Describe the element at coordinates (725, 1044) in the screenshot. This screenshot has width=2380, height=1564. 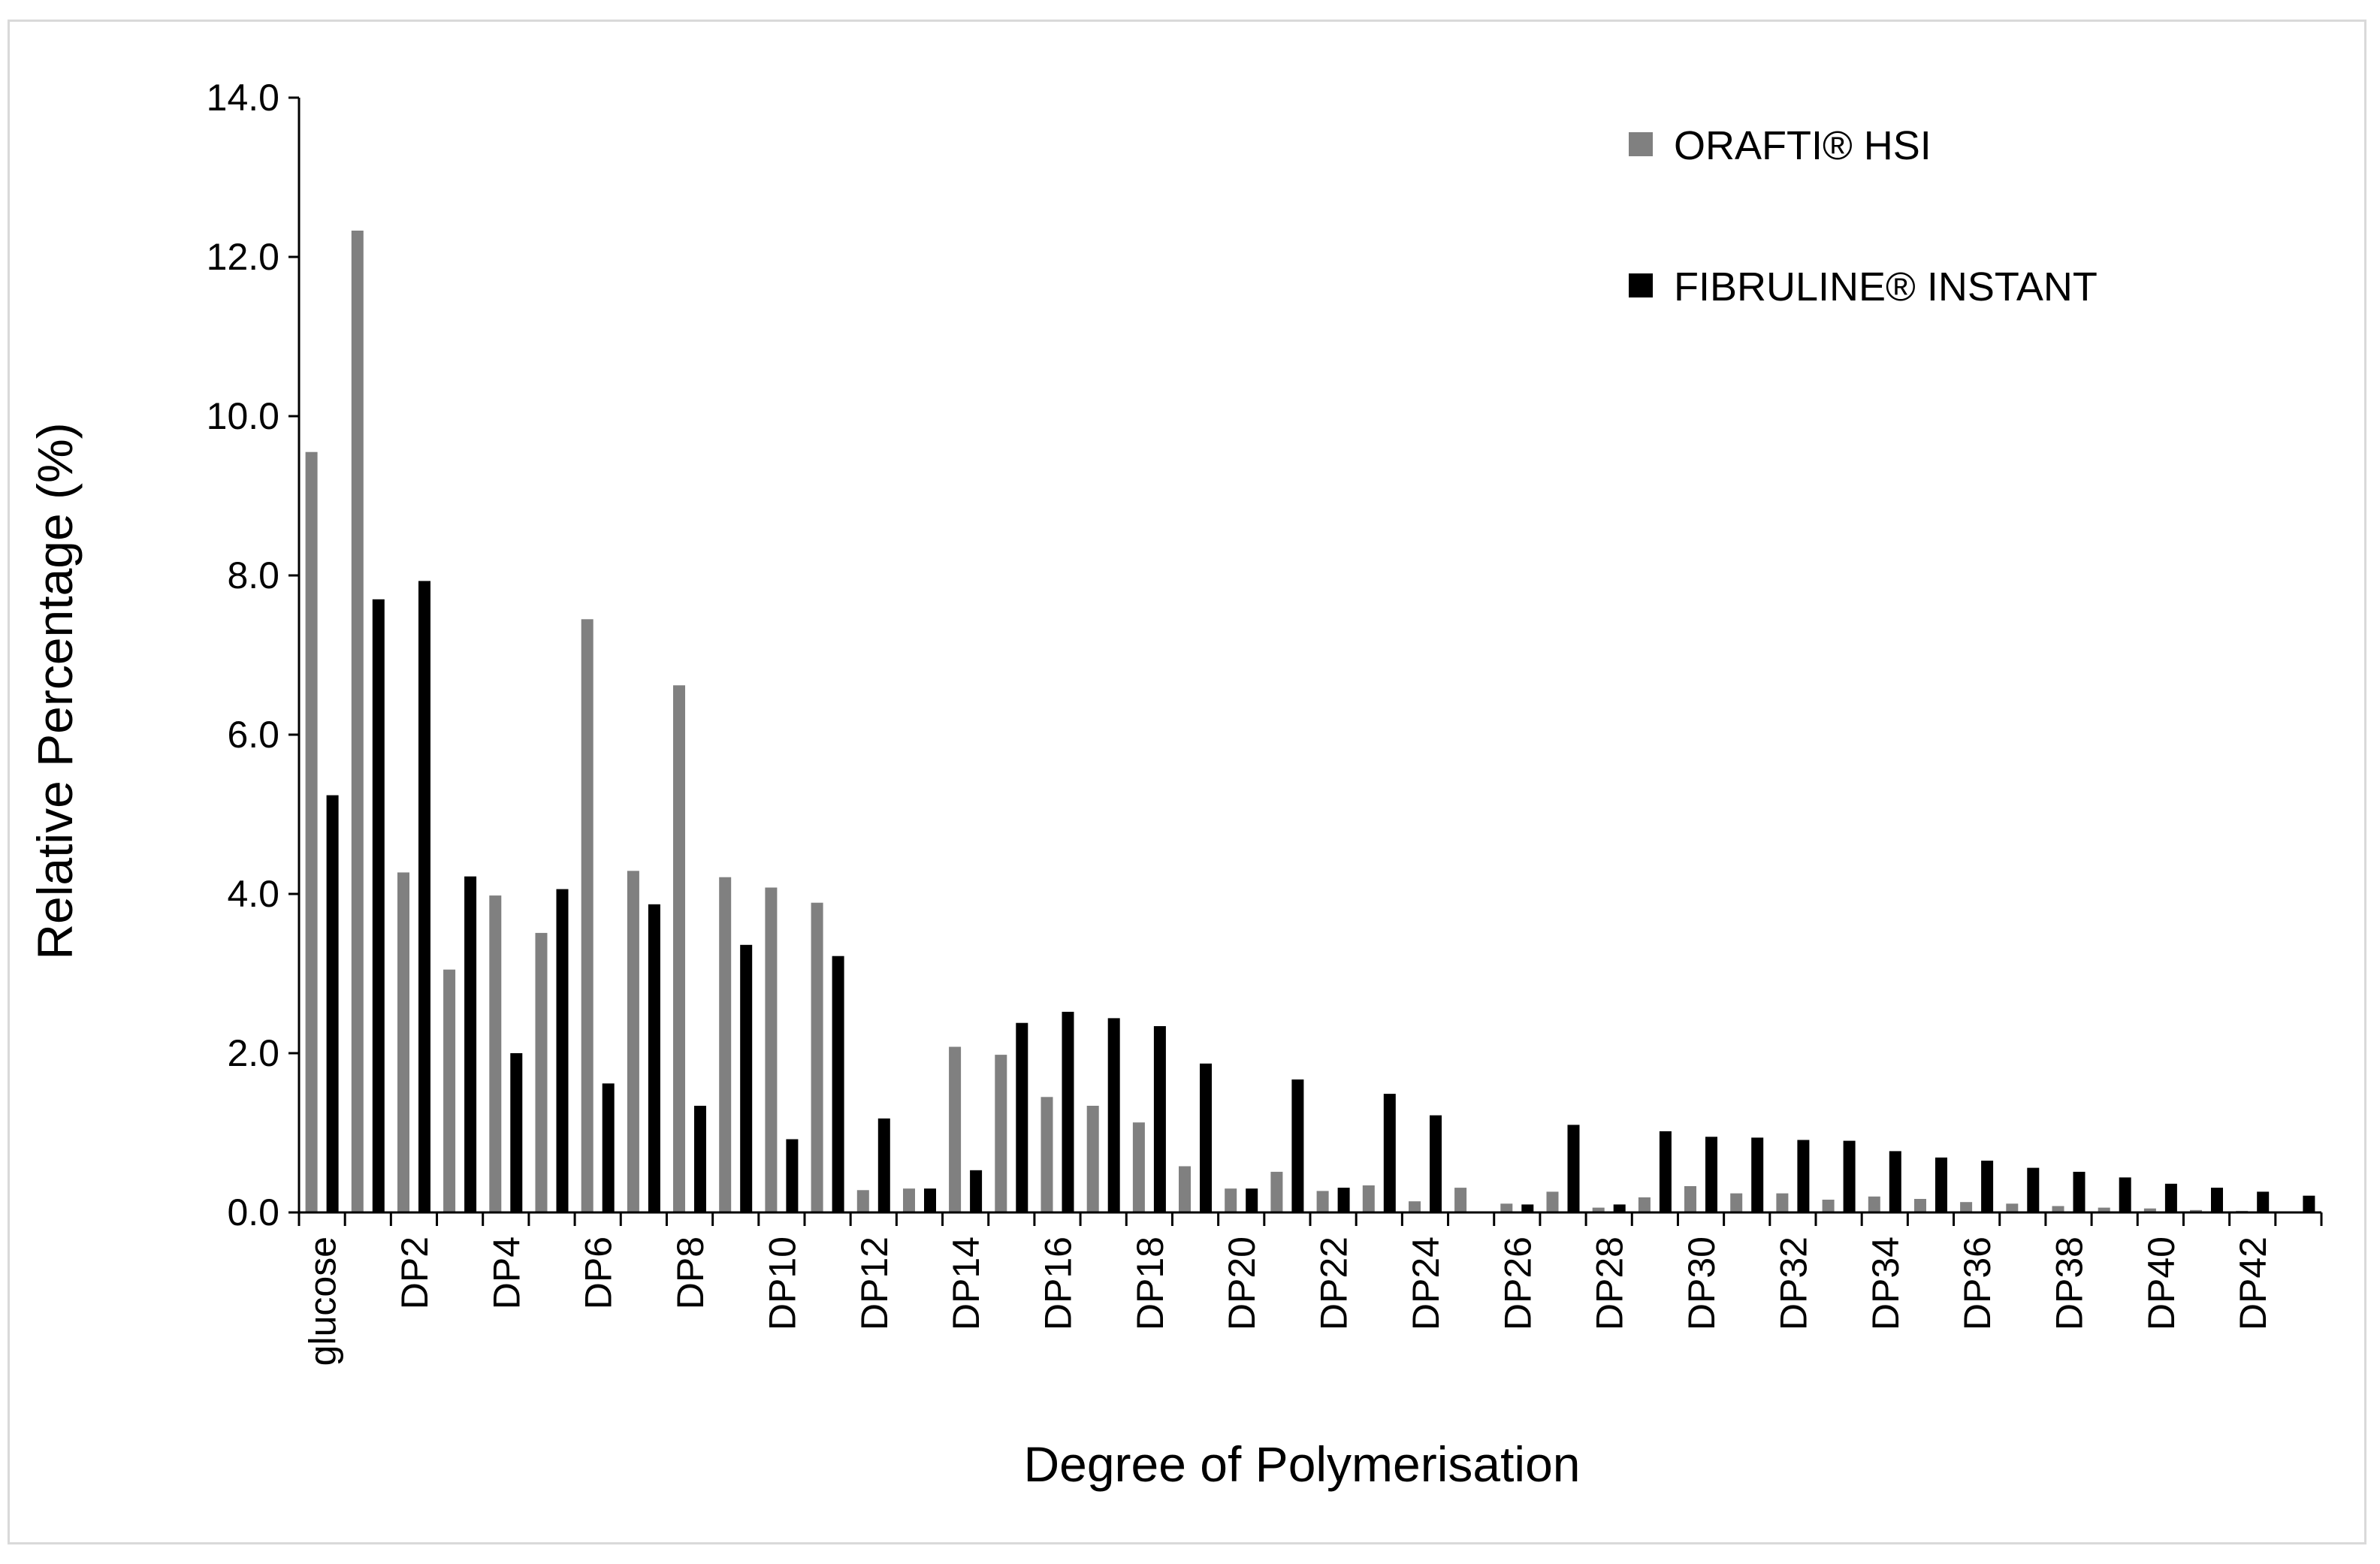
I see `bar-orafti-DP9` at that location.